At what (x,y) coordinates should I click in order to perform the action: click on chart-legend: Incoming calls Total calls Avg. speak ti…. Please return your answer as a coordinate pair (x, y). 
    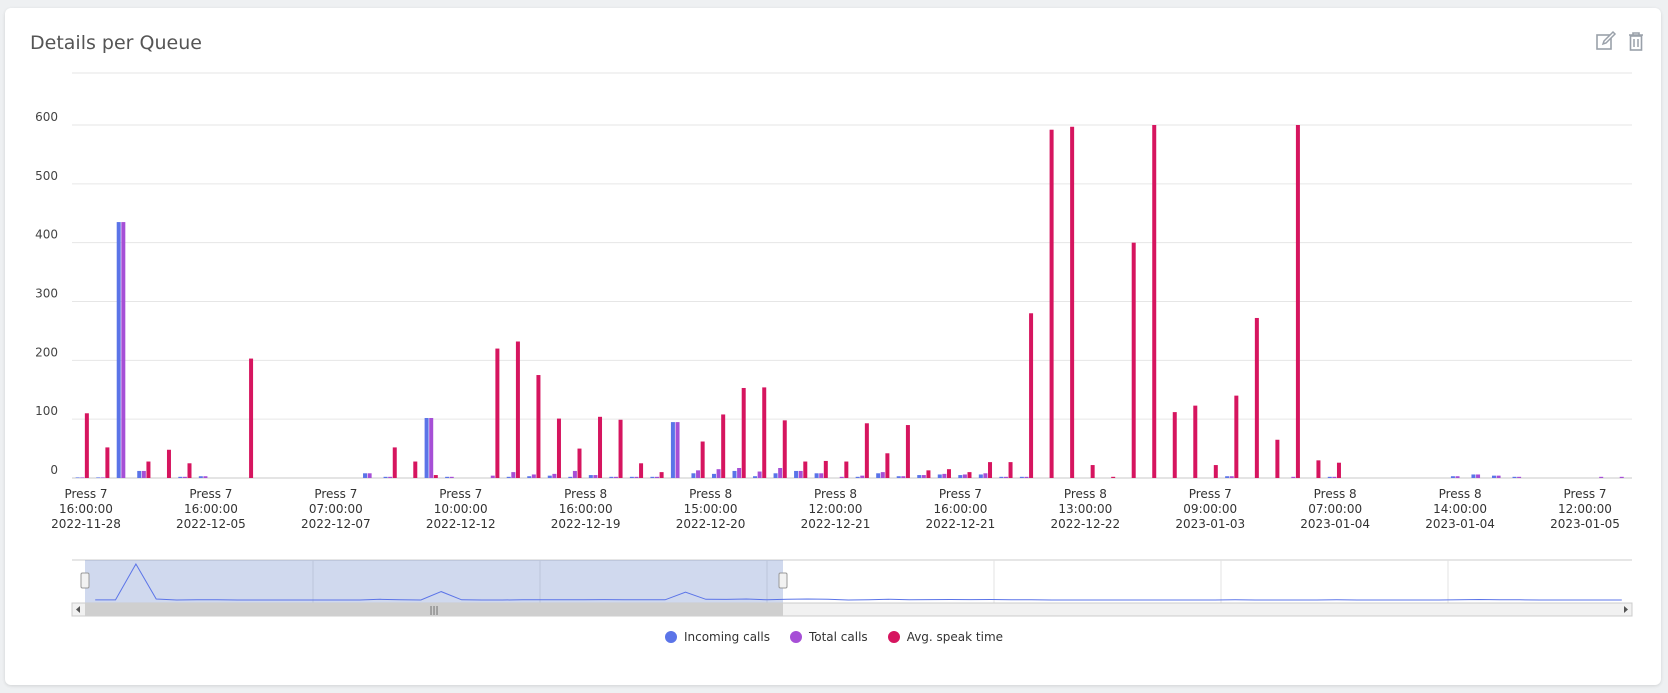
    Looking at the image, I should click on (834, 637).